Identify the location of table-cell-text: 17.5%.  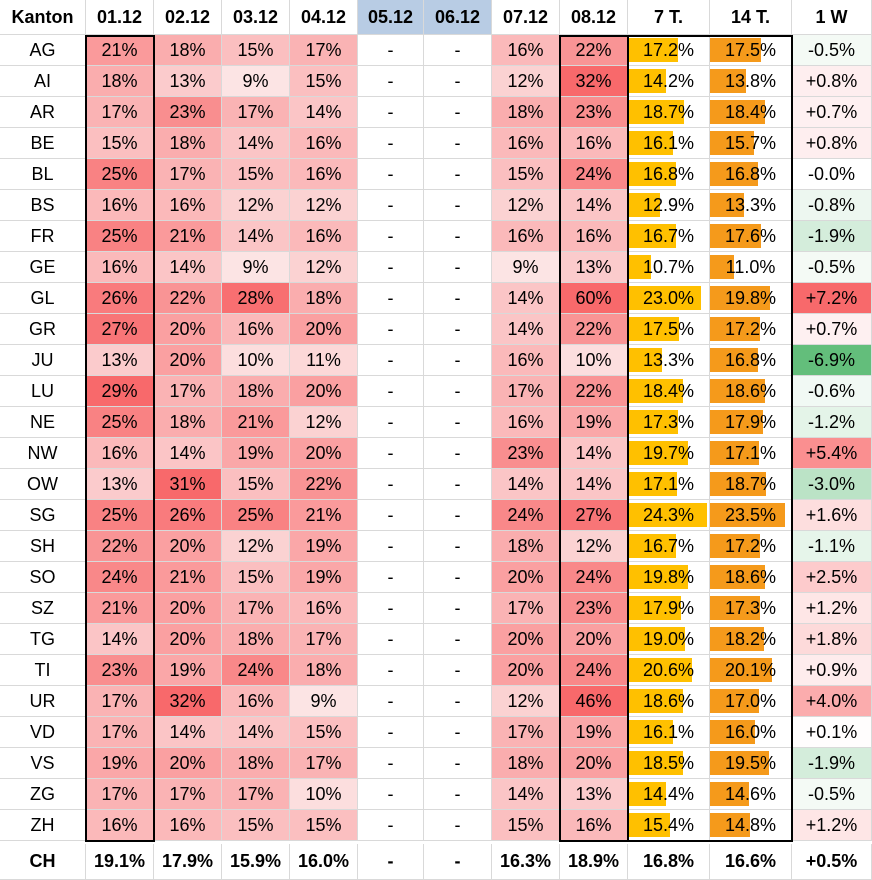
(750, 49).